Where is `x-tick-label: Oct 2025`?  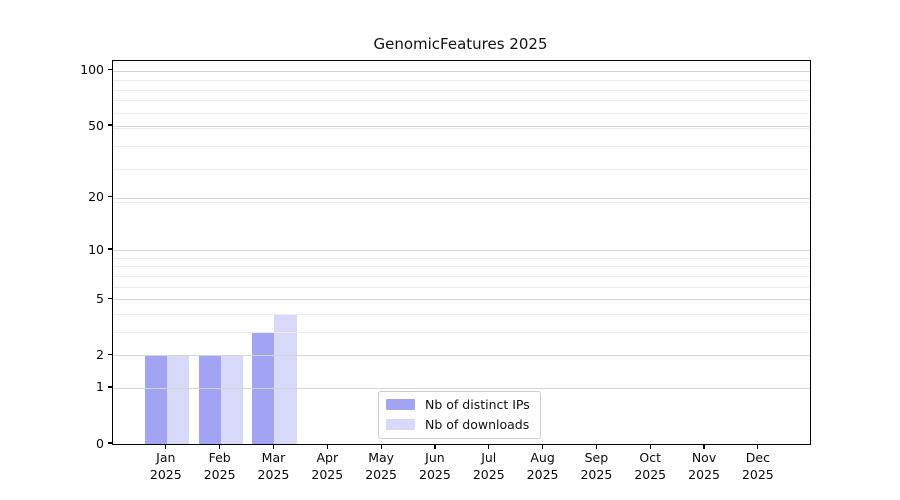 x-tick-label: Oct 2025 is located at coordinates (650, 466).